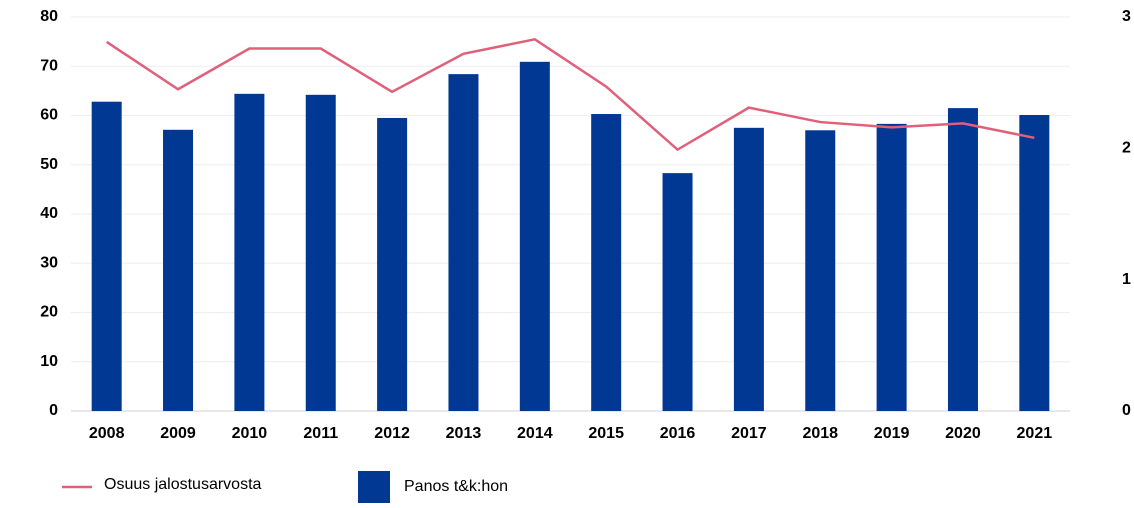 The image size is (1134, 508). Describe the element at coordinates (178, 433) in the screenshot. I see `x-tick-label: 2009` at that location.